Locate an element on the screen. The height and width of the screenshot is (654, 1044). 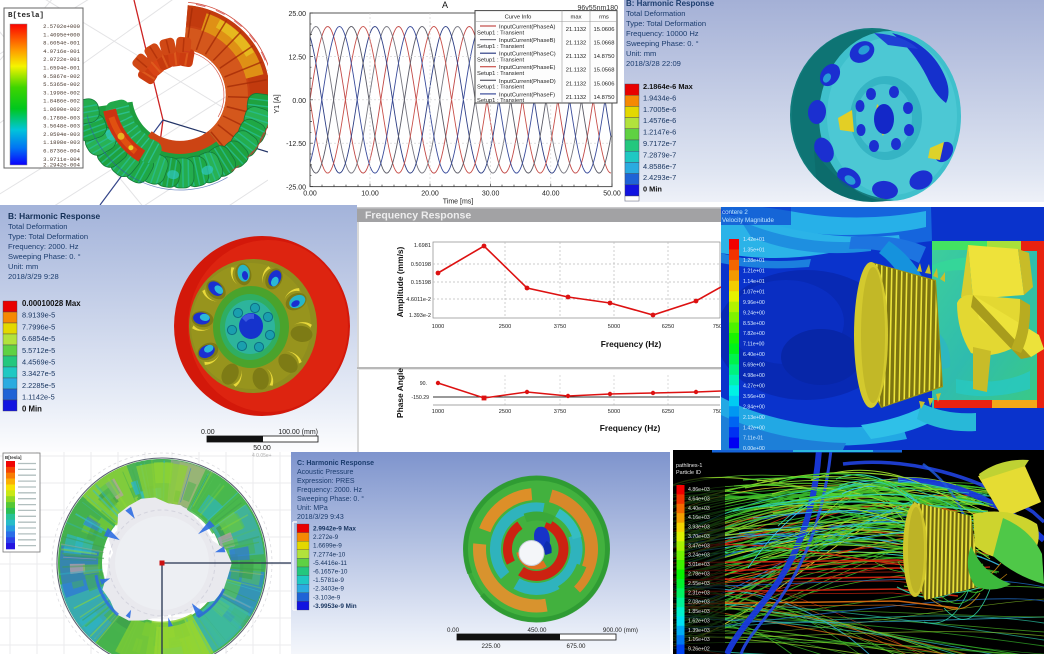
svg-text: 6.40e+00 is located at coordinates (754, 355).